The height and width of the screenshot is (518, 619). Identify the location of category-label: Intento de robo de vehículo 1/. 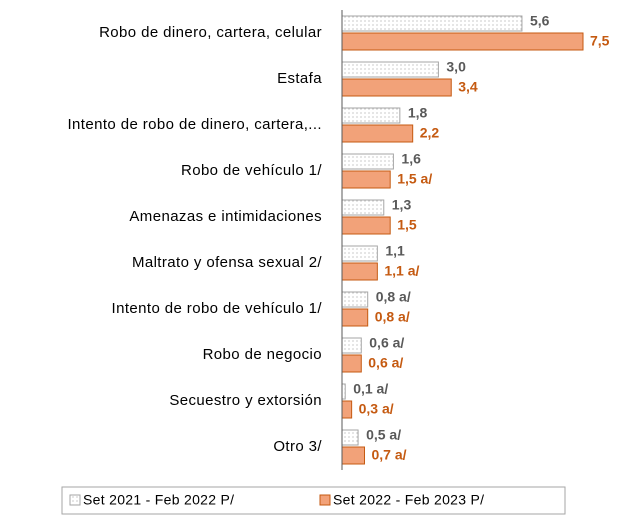
(217, 308).